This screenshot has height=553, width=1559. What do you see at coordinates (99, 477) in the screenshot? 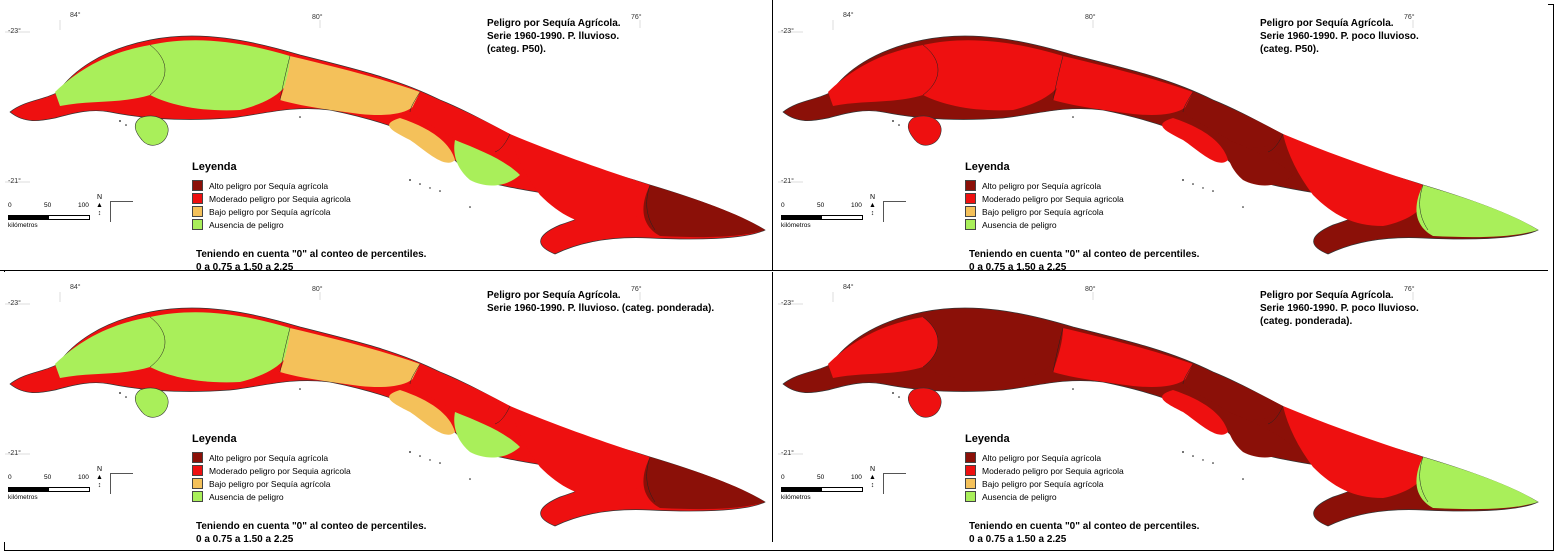
I see `north-arrow-icon: N ▲ ↕` at bounding box center [99, 477].